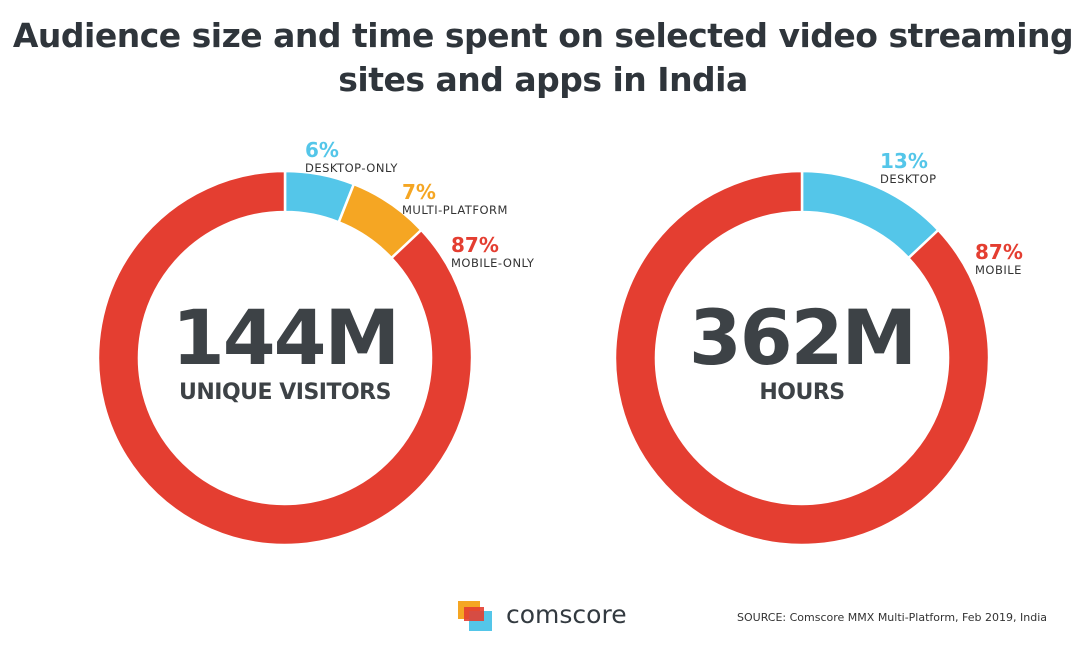 Image resolution: width=1086 pixels, height=658 pixels. I want to click on left-center-label: UNIQUE VISITORS, so click(285, 392).